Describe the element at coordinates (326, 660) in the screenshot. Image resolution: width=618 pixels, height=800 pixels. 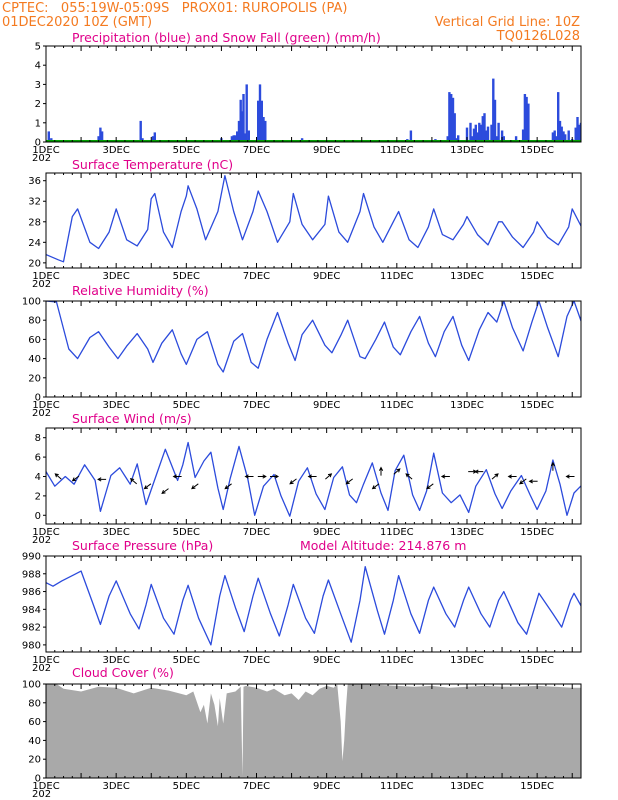
I see `pressure-x-tick-label: 9DEC` at that location.